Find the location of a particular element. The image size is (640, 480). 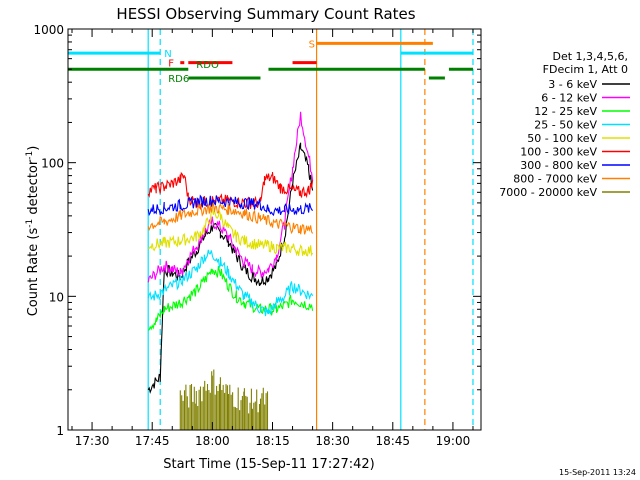

series-line-25-50-kev is located at coordinates (230, 283).